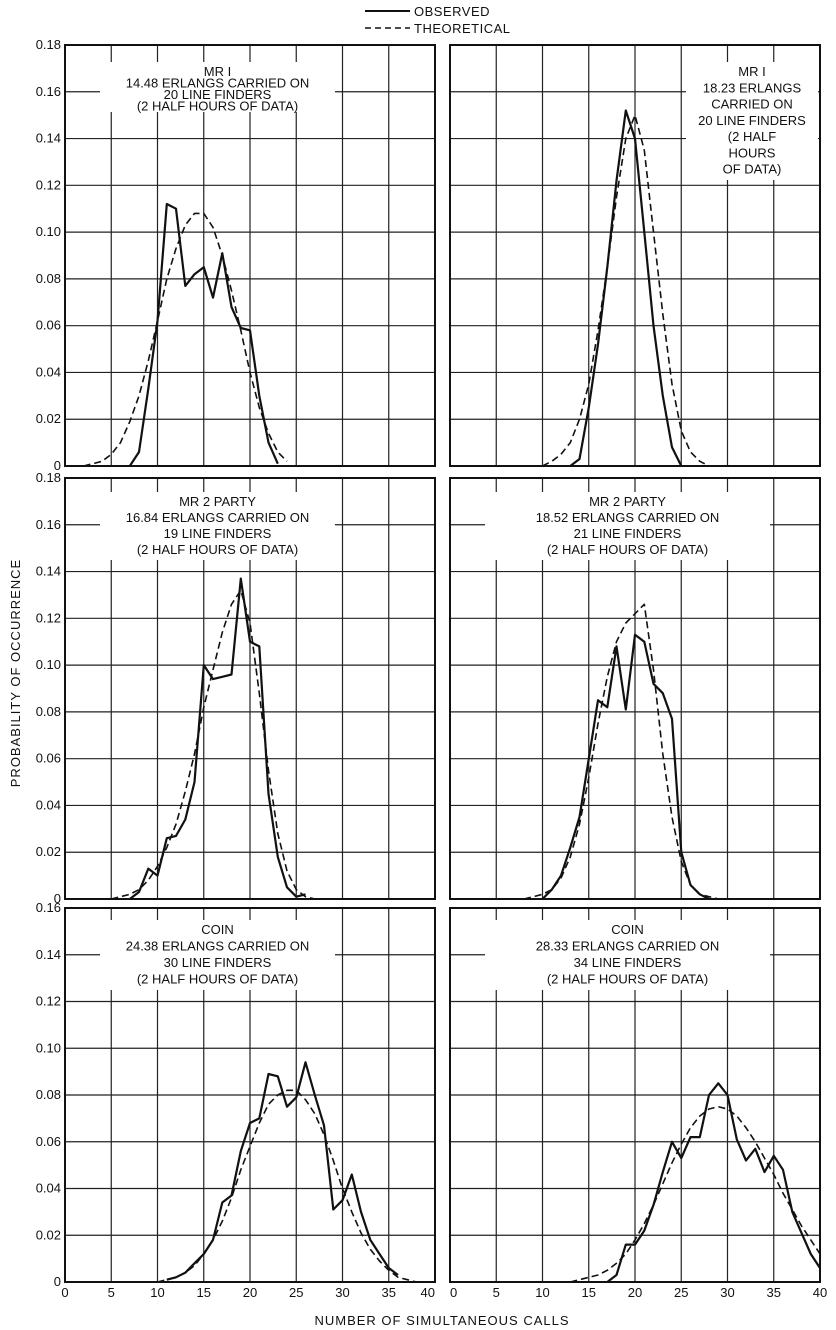 The height and width of the screenshot is (1330, 836). I want to click on annotation-line: 30 LINE FINDERS, so click(218, 962).